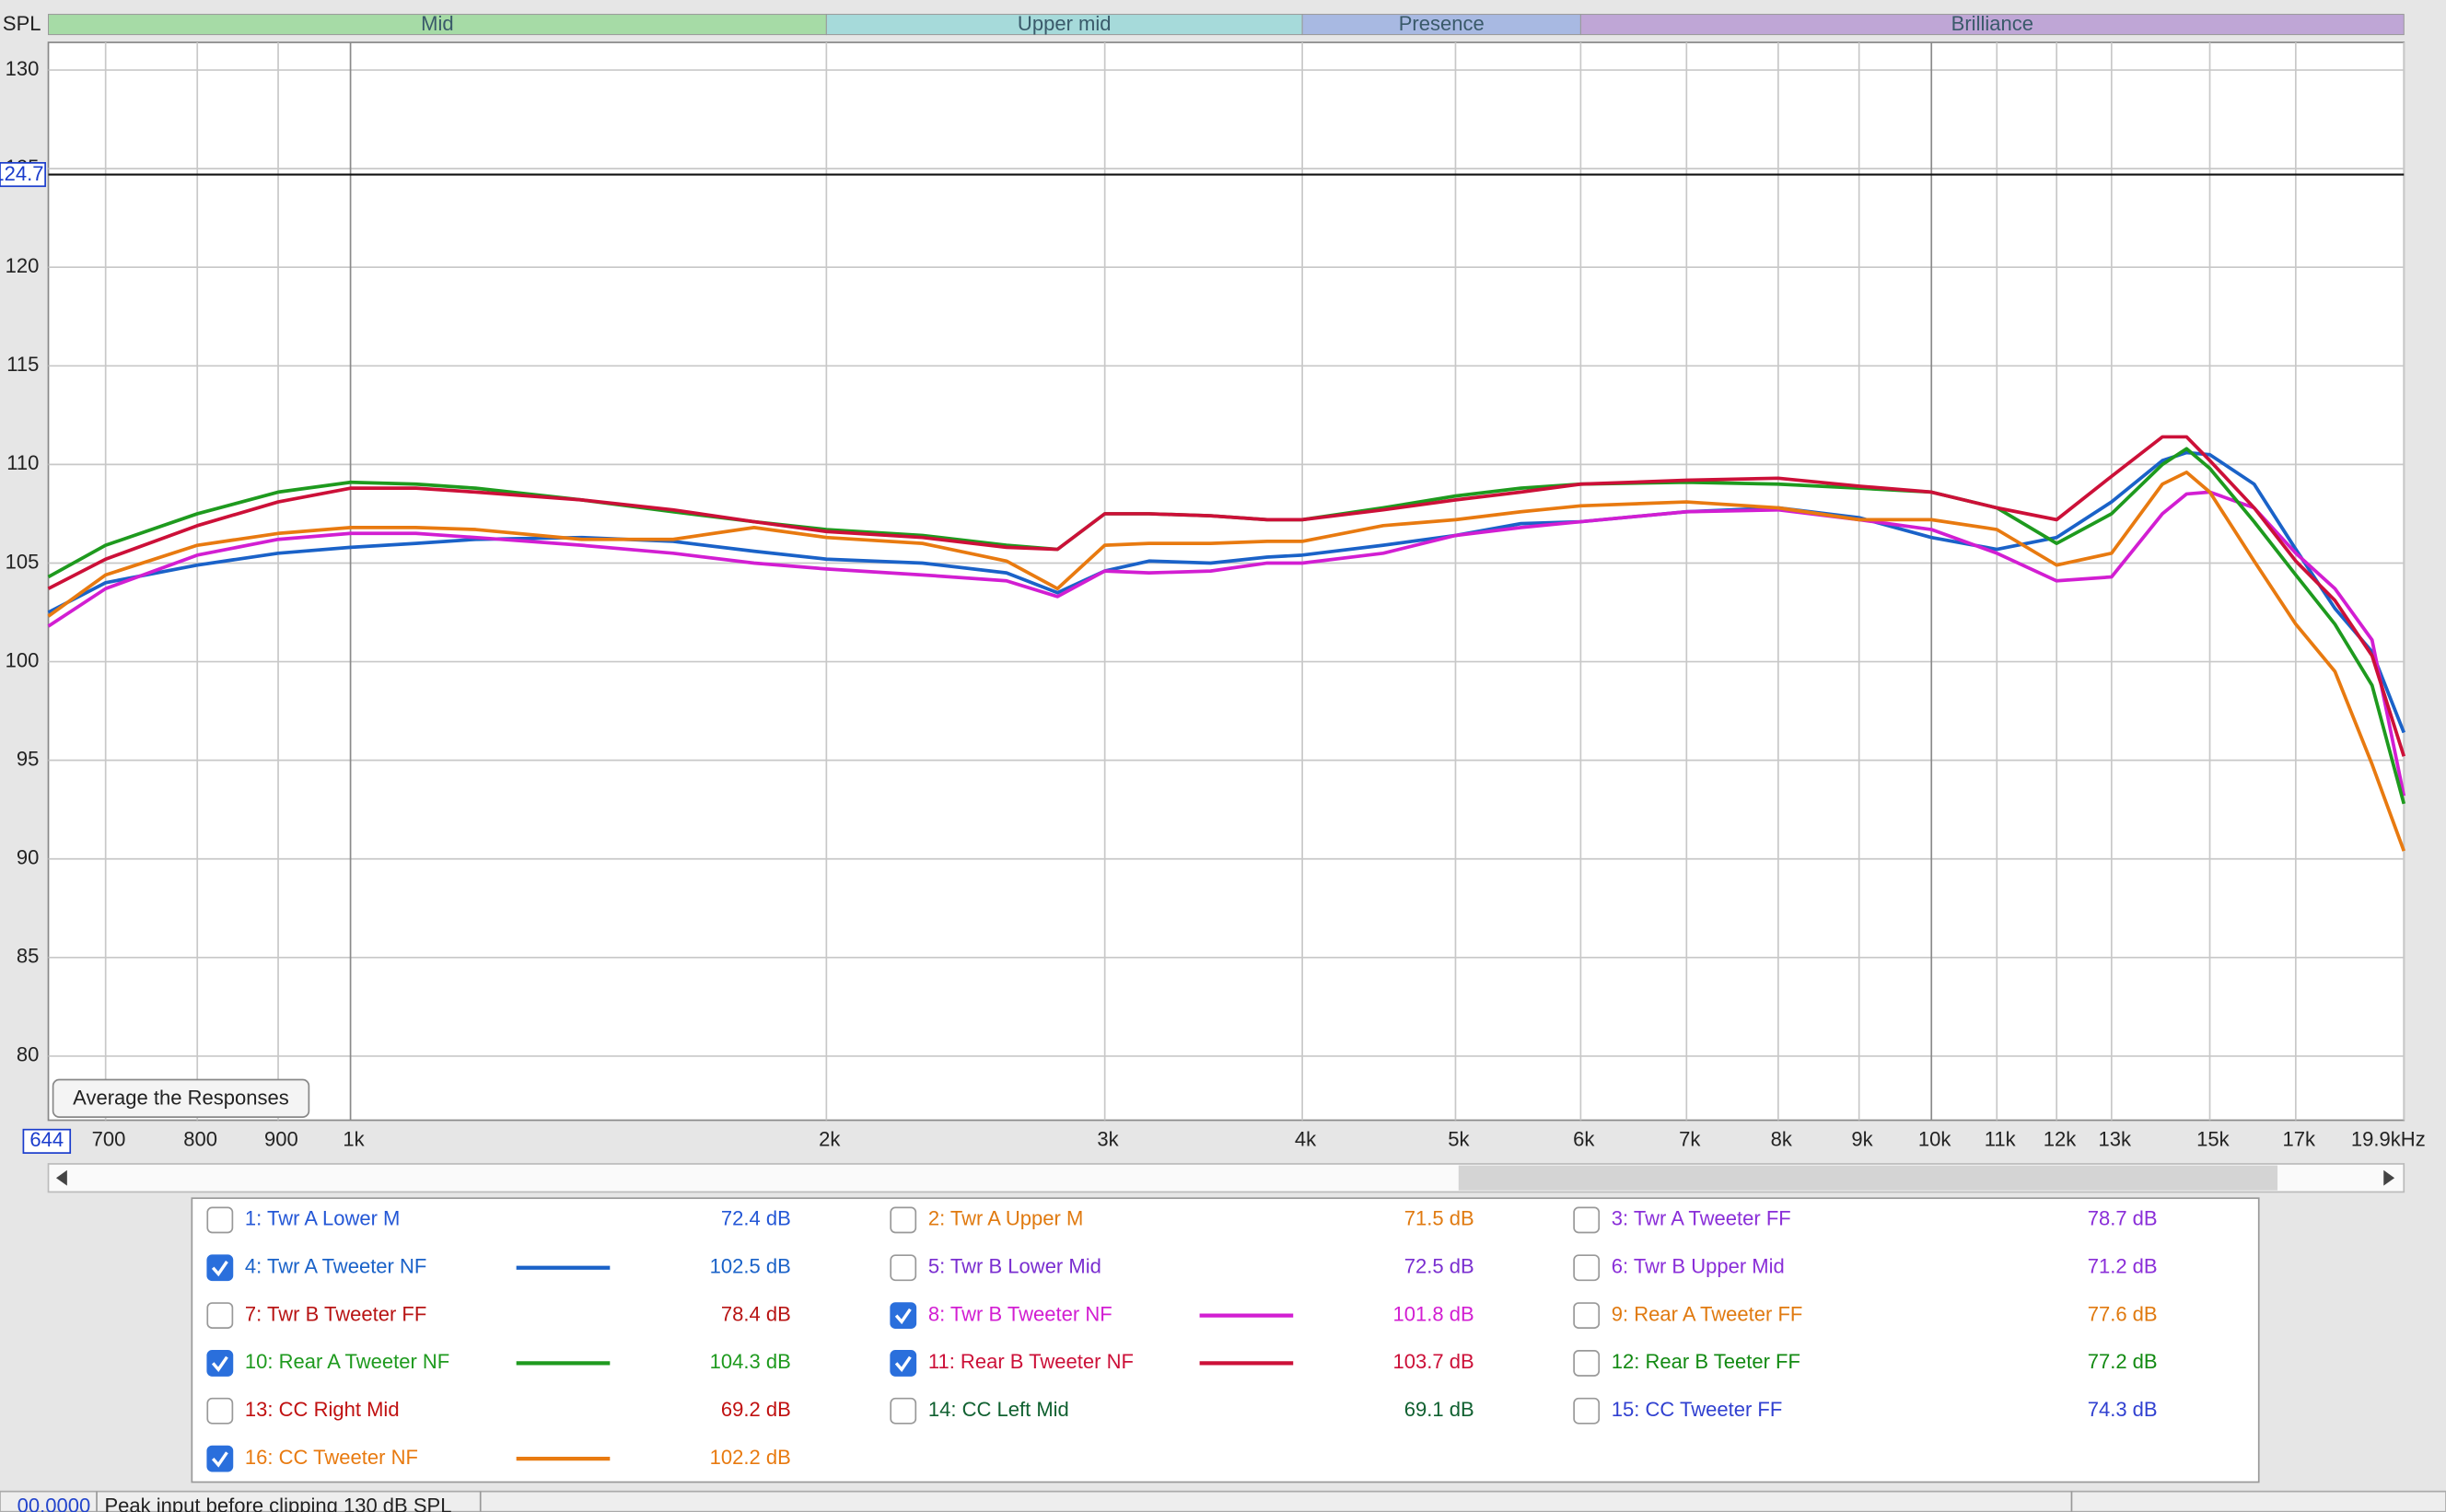 The image size is (2446, 1512). I want to click on x-tick-label: 10k, so click(1934, 1138).